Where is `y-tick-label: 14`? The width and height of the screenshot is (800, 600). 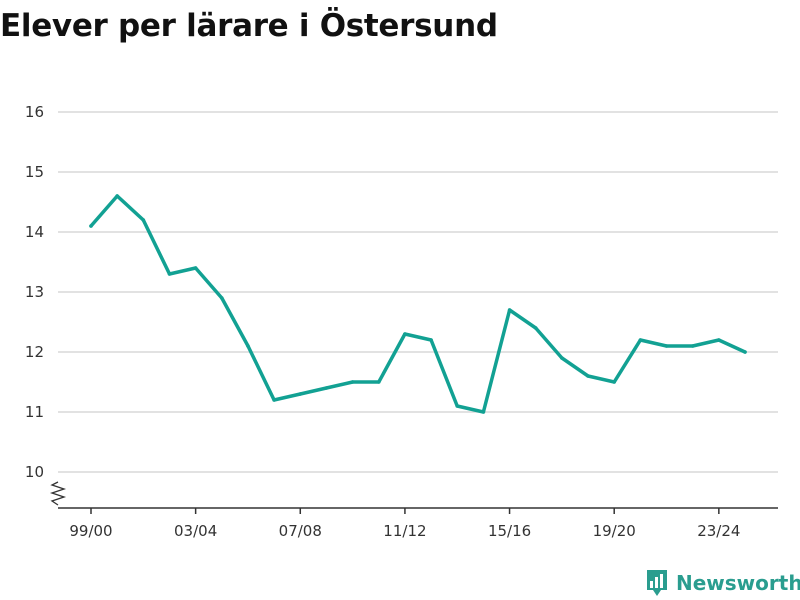
y-tick-label: 14 is located at coordinates (34, 232).